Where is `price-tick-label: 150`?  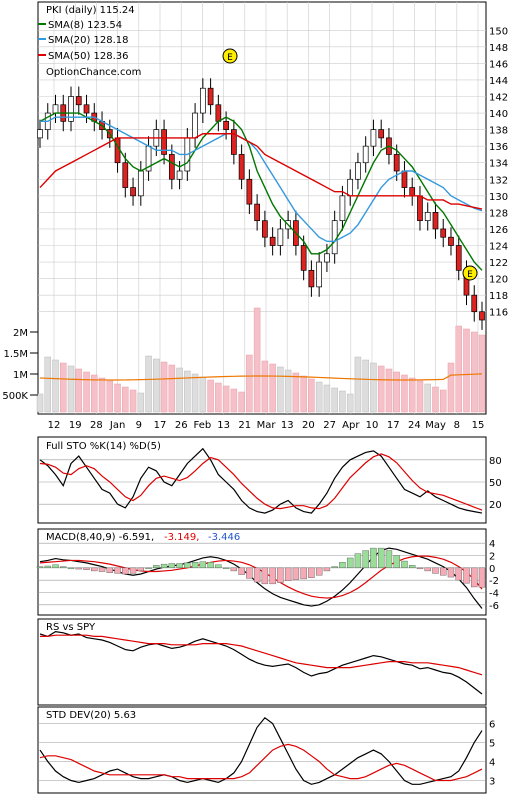
price-tick-label: 150 is located at coordinates (498, 31).